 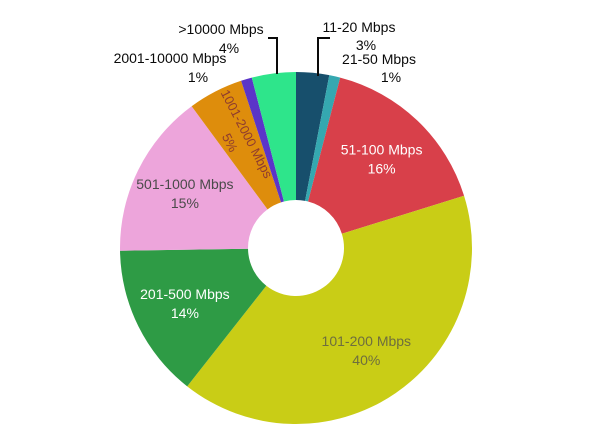 What do you see at coordinates (366, 45) in the screenshot?
I see `external-label-pct: 3%` at bounding box center [366, 45].